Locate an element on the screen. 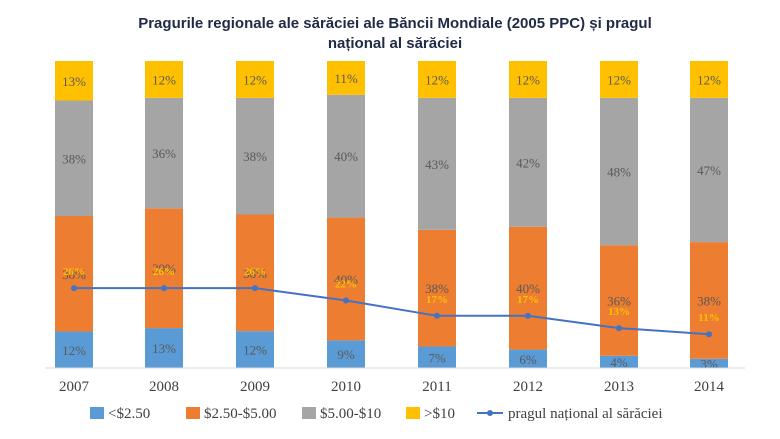 Image resolution: width=780 pixels, height=439 pixels. legend-label: <$2.50 is located at coordinates (129, 414).